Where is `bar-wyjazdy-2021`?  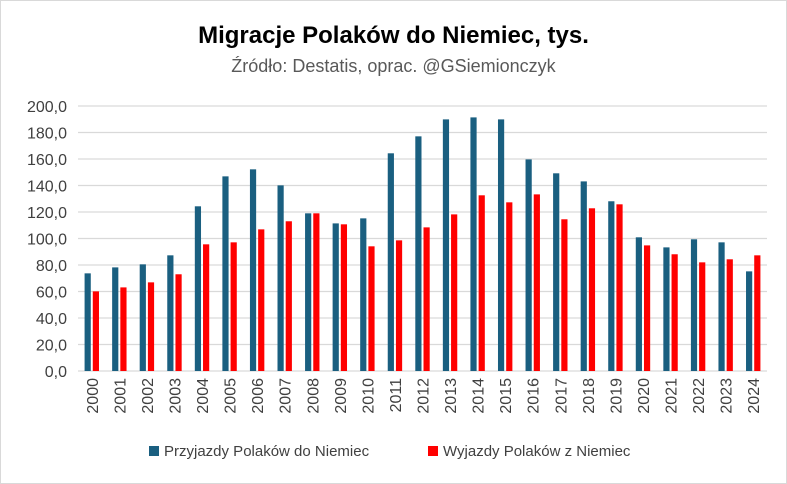
bar-wyjazdy-2021 is located at coordinates (674, 312).